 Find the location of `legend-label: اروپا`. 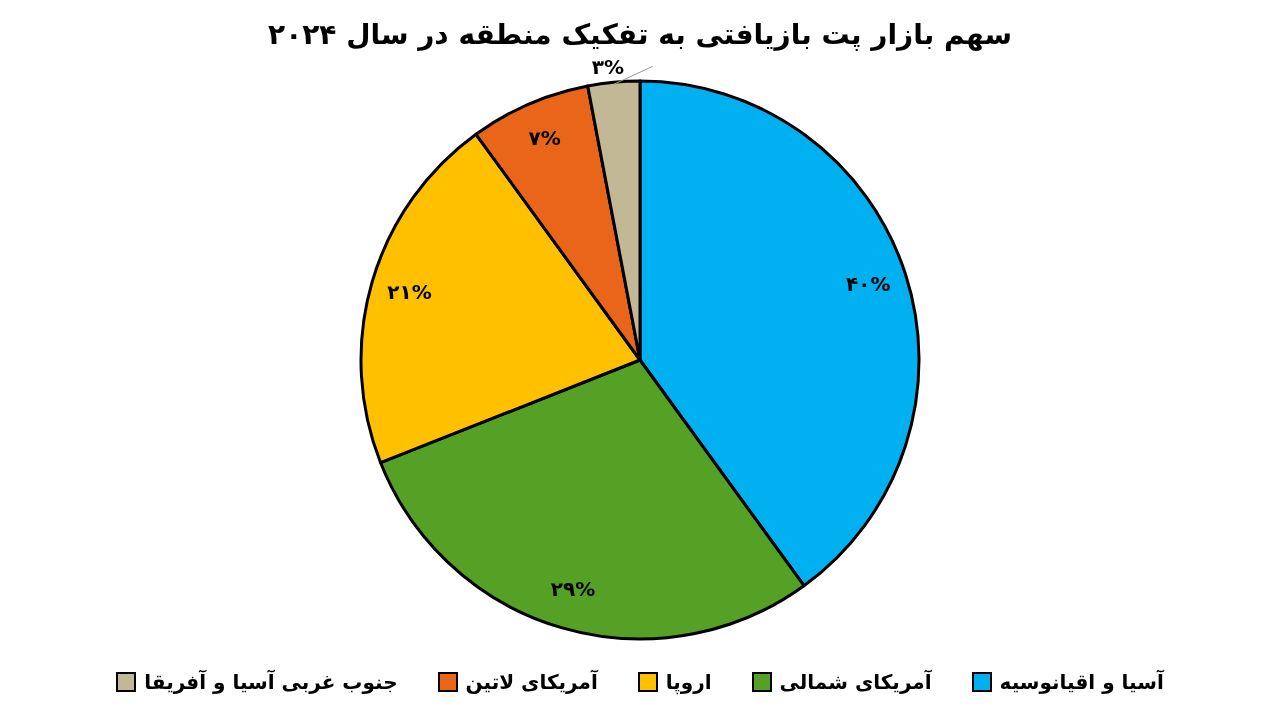

legend-label: اروپا is located at coordinates (688, 682).